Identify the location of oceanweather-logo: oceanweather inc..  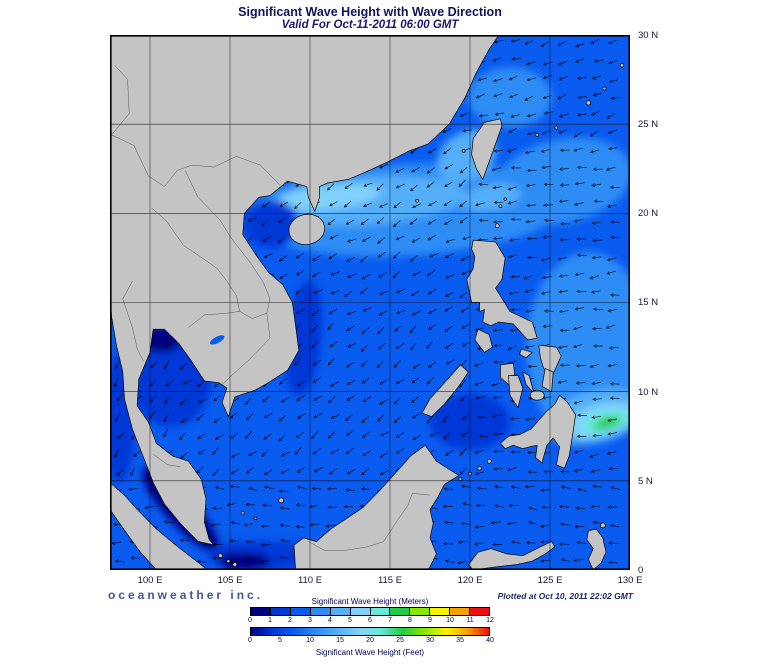
(186, 595).